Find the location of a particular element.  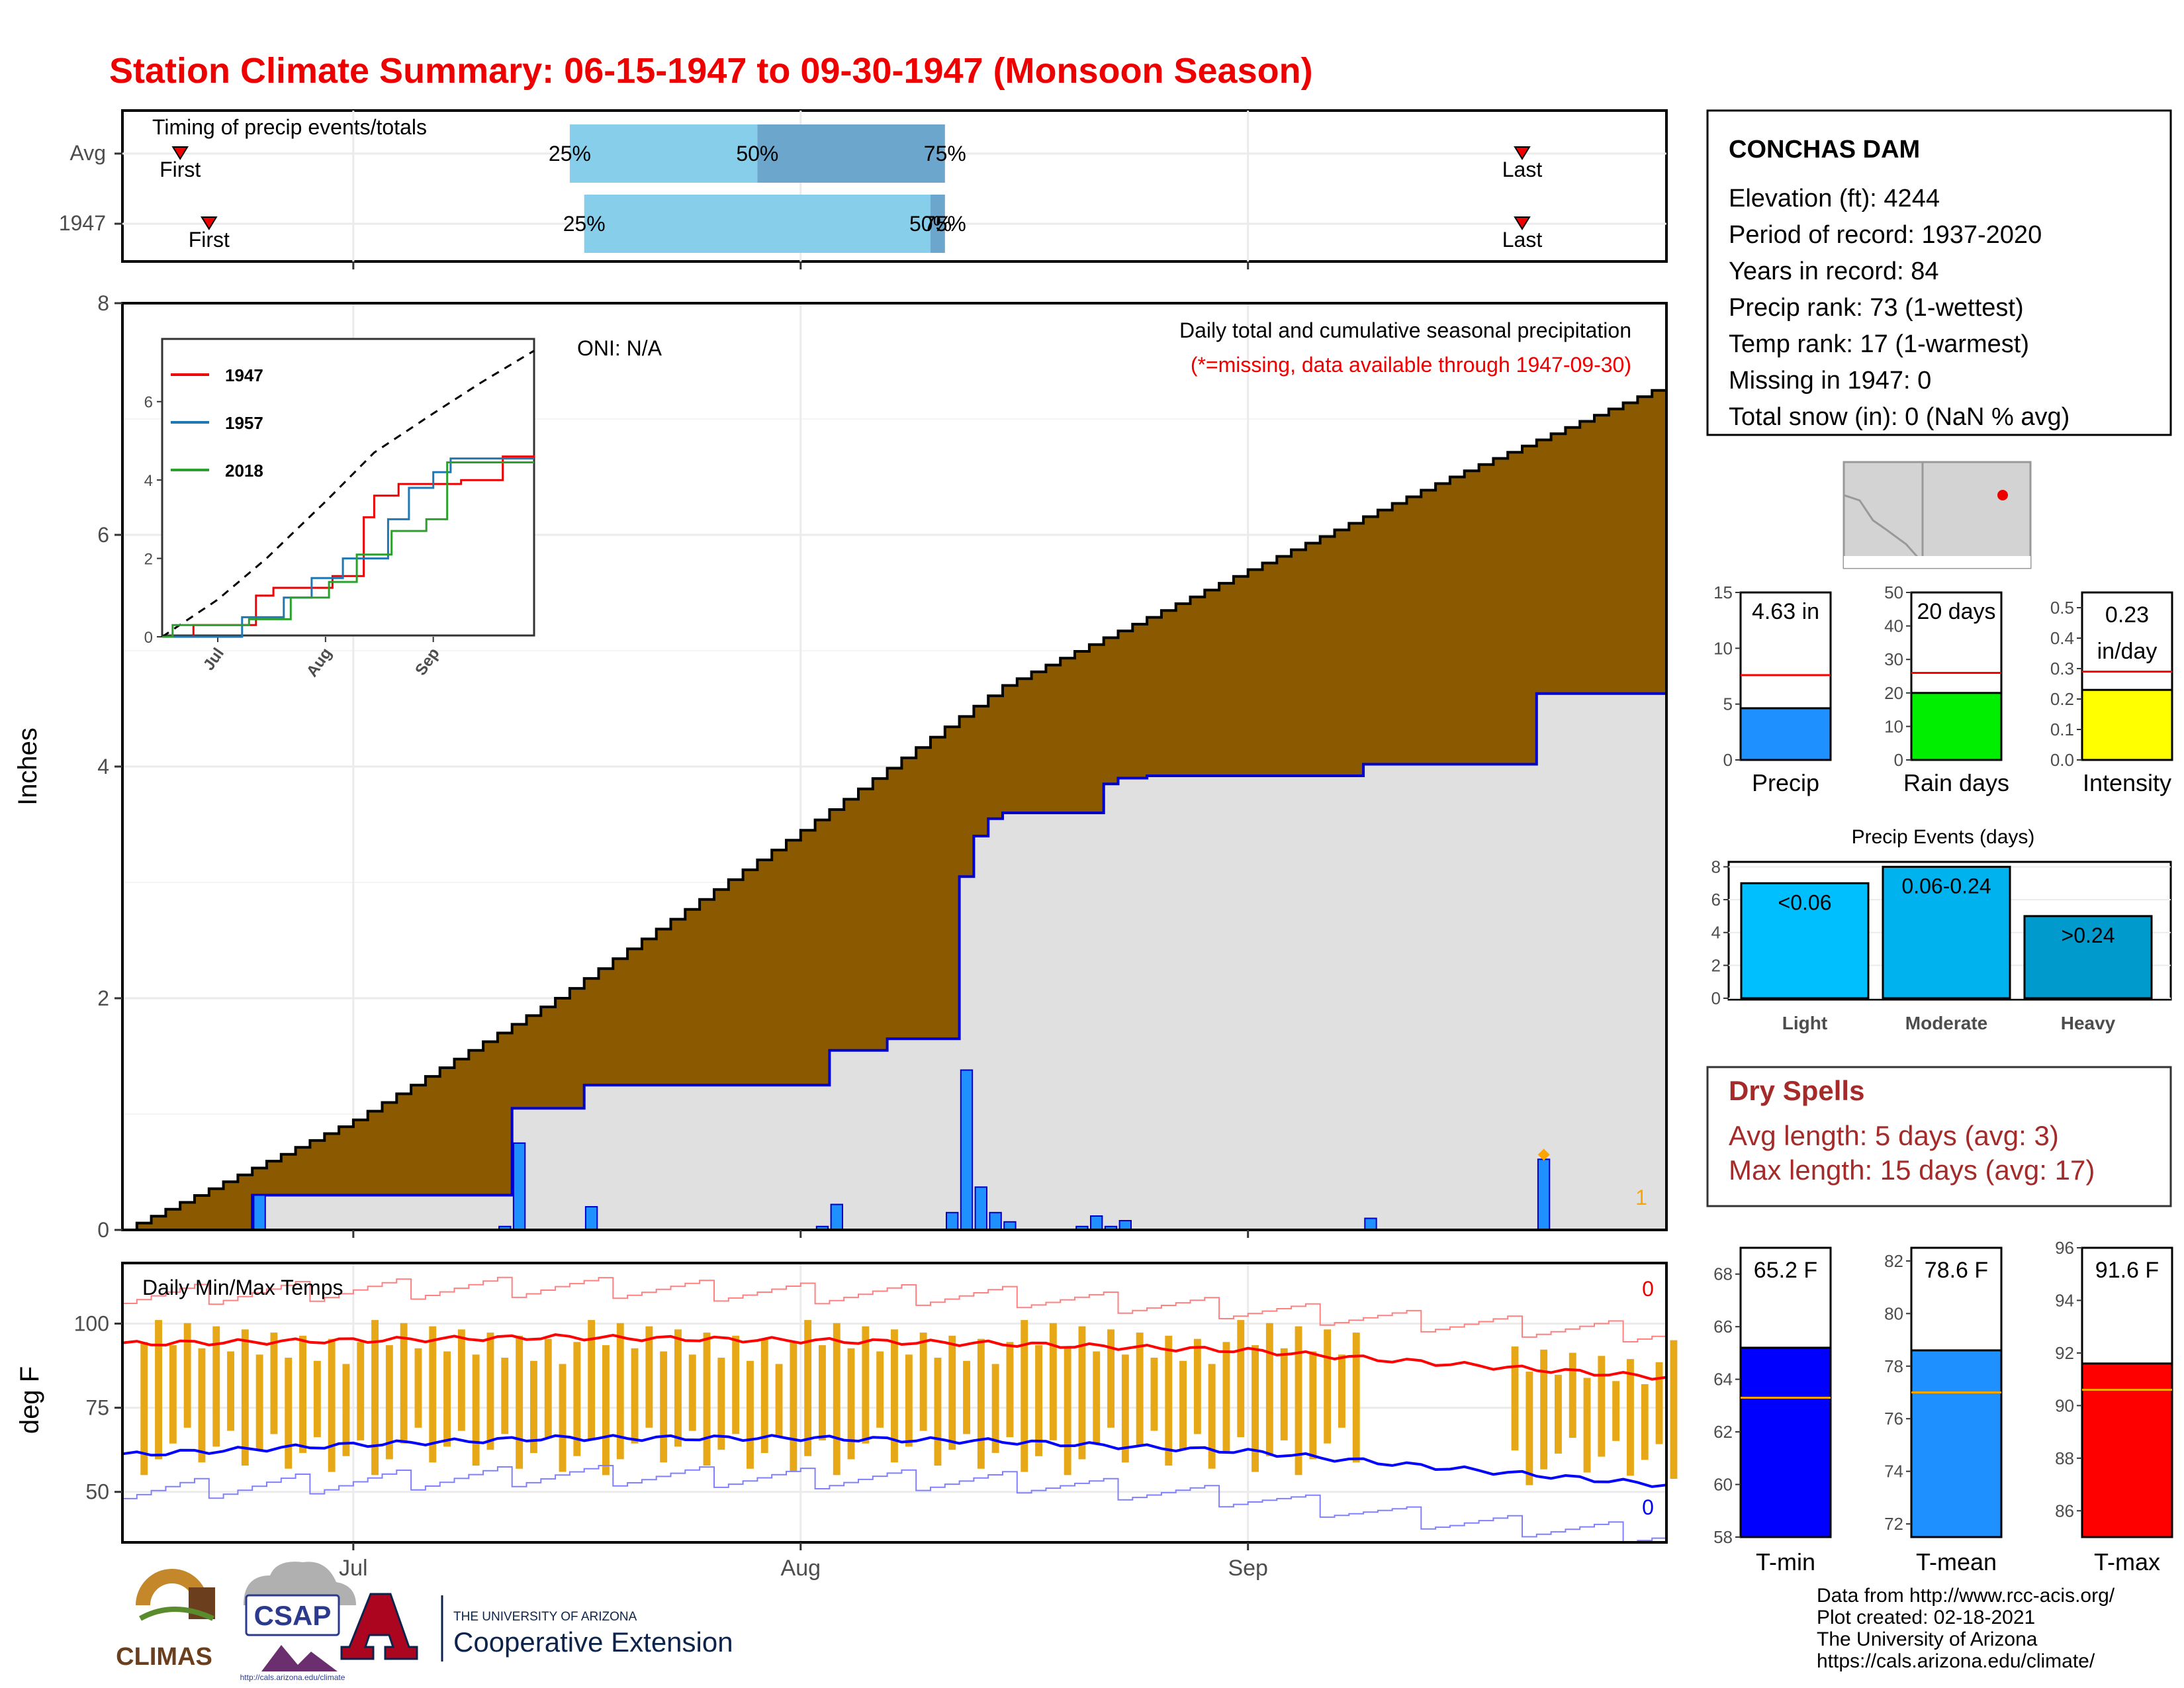

oni-label: ONI: N/A is located at coordinates (619, 348).